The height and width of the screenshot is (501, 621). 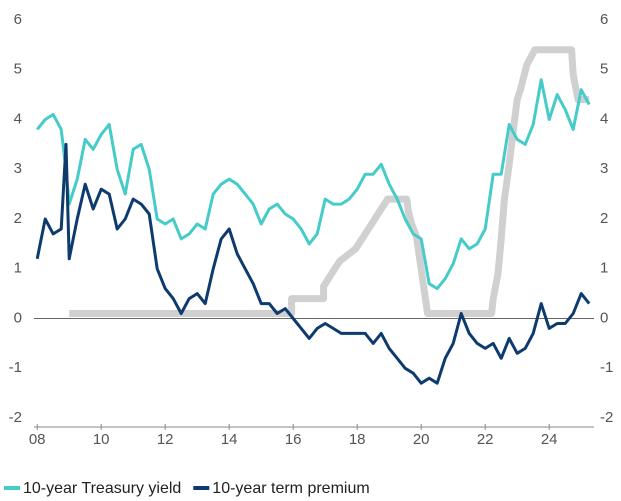 What do you see at coordinates (604, 19) in the screenshot?
I see `y2-tick-label: 6` at bounding box center [604, 19].